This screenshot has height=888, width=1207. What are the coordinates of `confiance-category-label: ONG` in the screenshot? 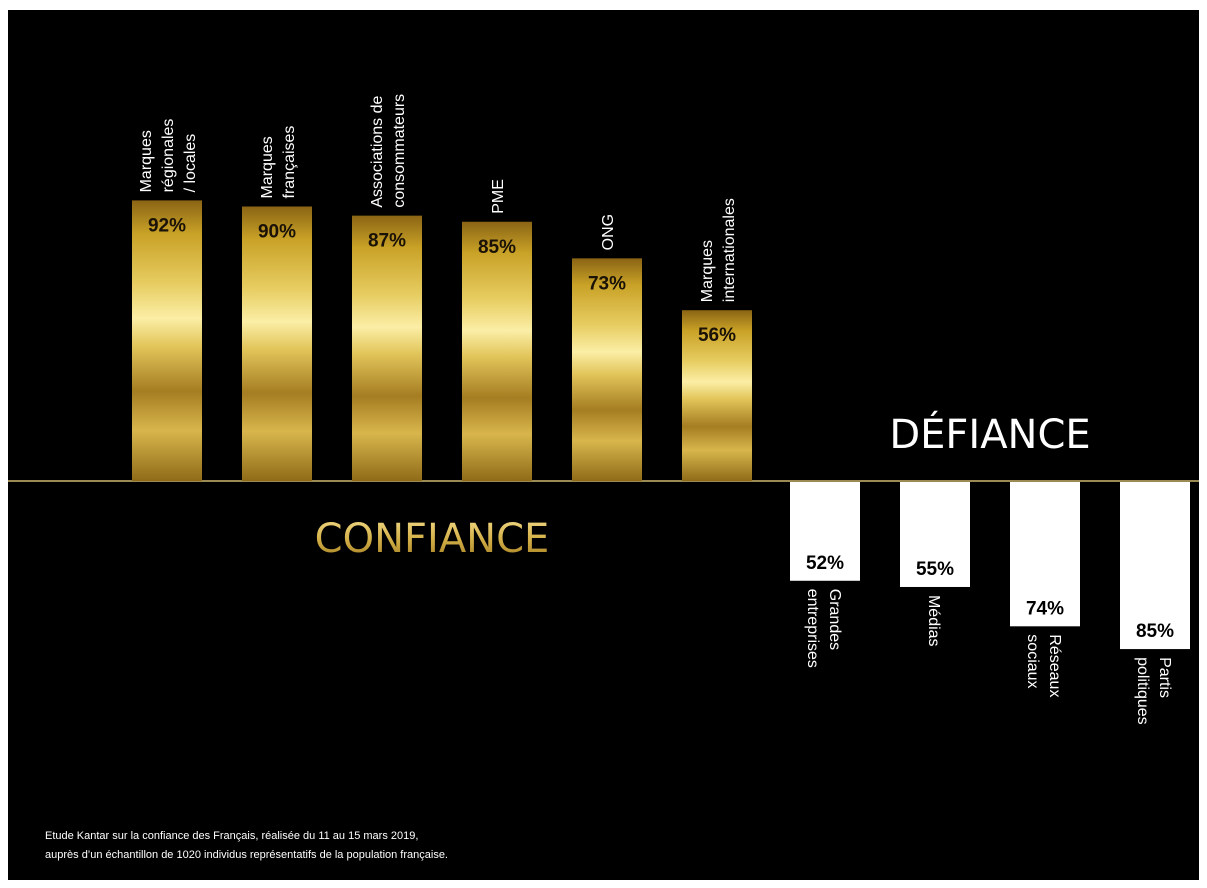 It's located at (608, 232).